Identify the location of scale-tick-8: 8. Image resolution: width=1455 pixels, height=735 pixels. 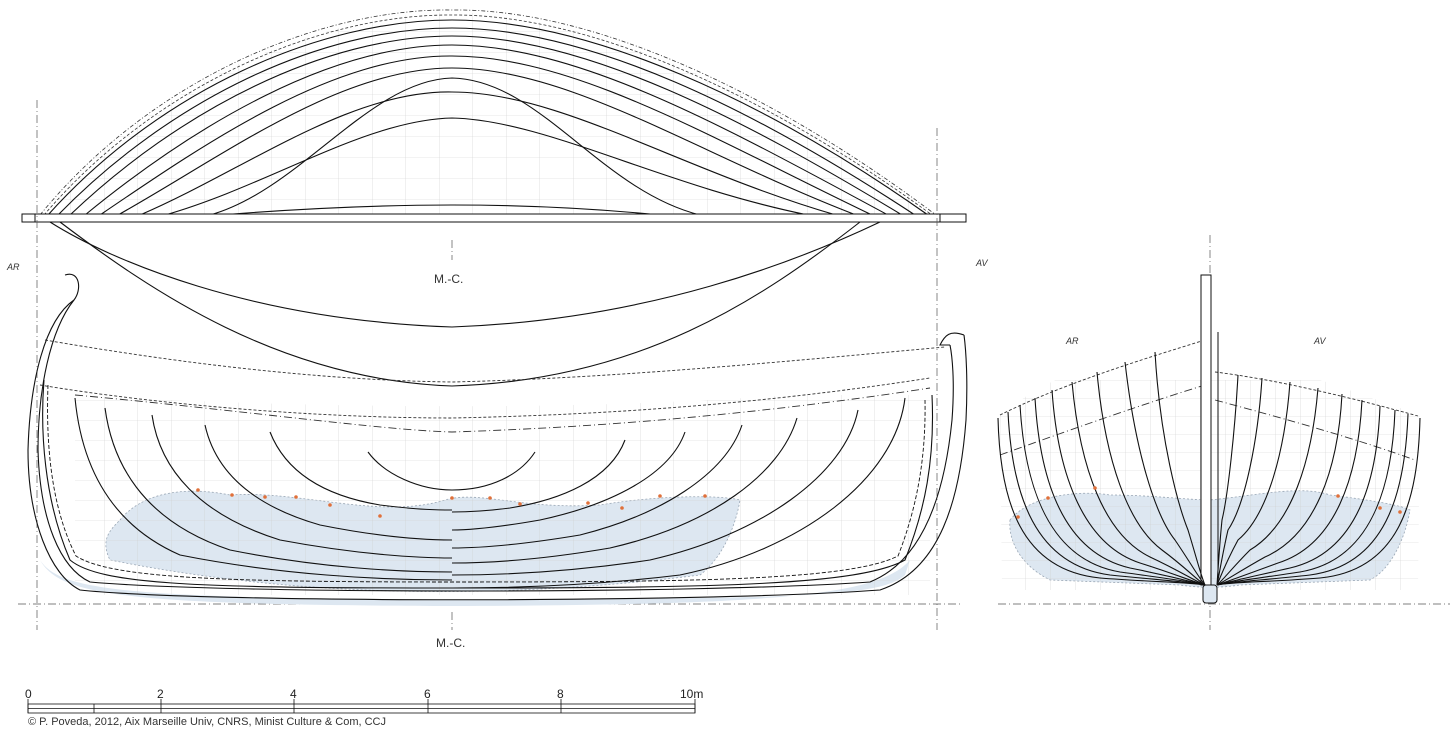
(560, 694).